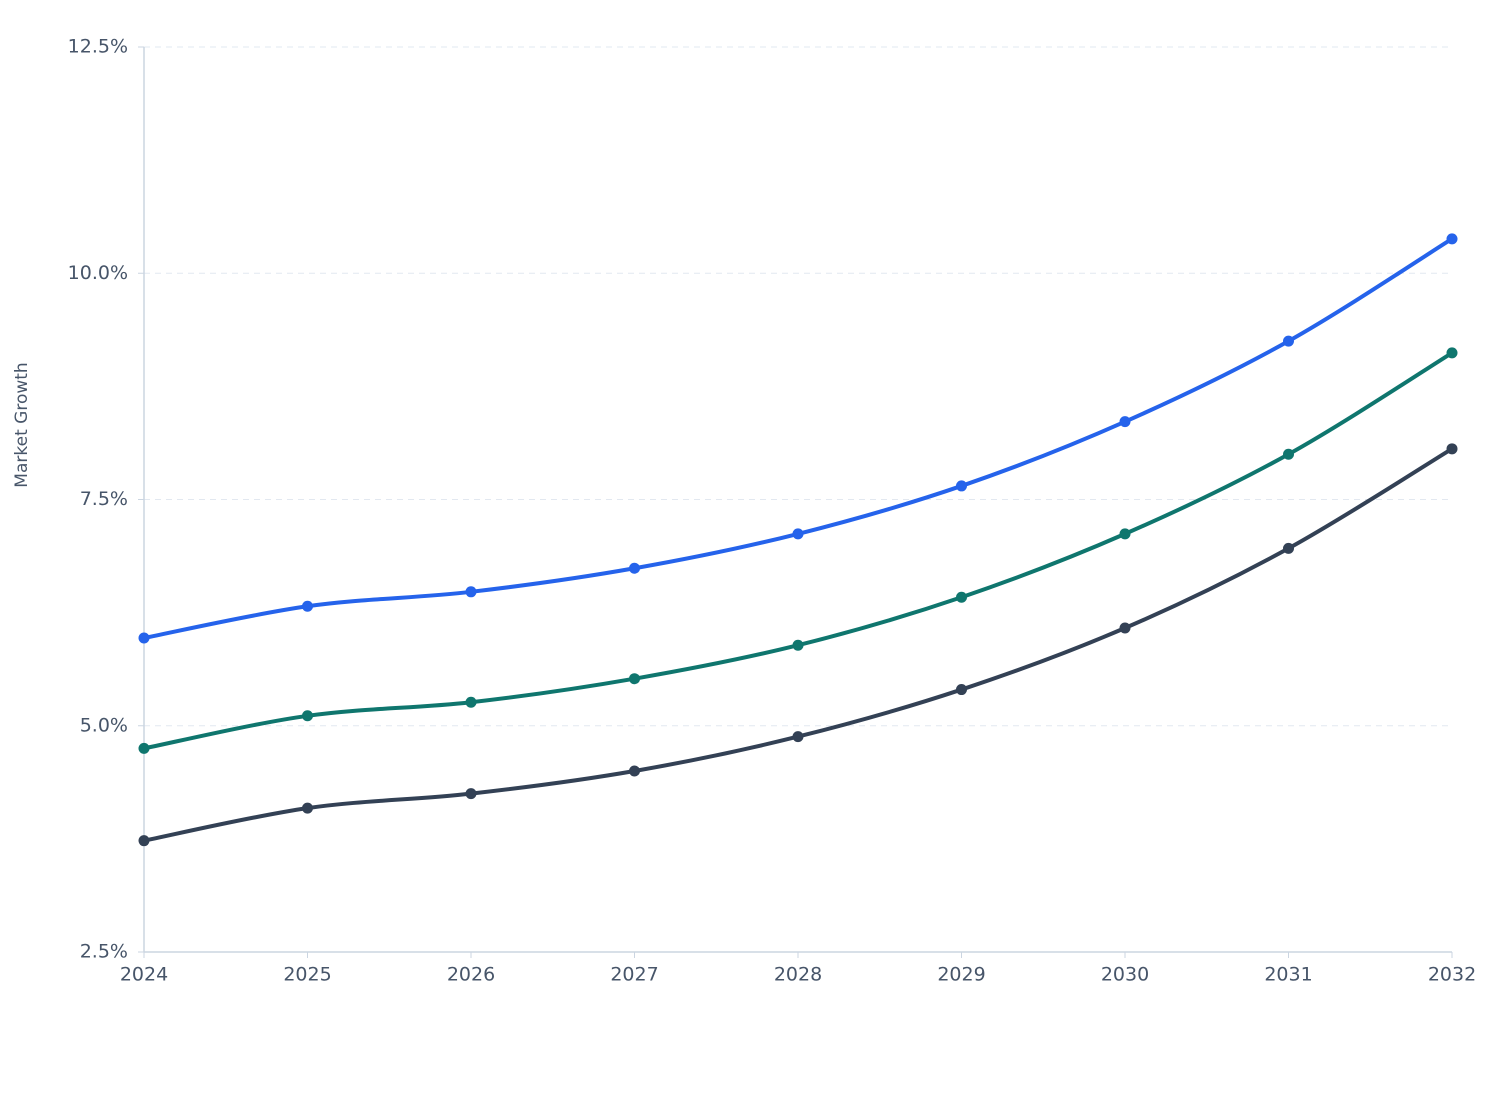 This screenshot has height=1120, width=1508. What do you see at coordinates (104, 499) in the screenshot?
I see `y-tick-label: 7.5%` at bounding box center [104, 499].